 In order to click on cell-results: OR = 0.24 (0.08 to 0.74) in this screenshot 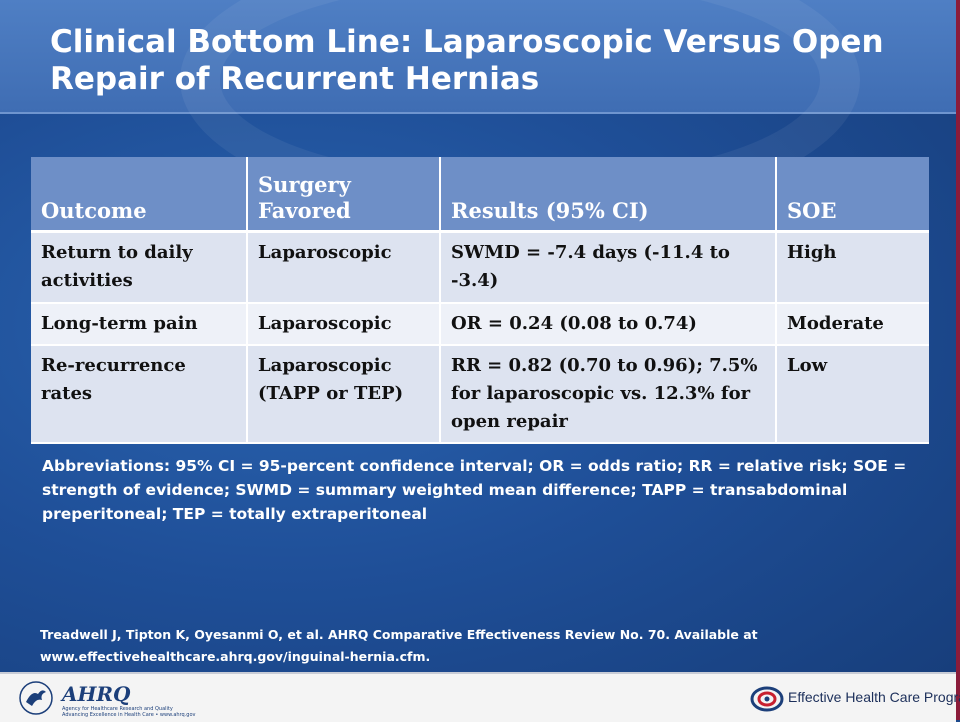, I will do `click(608, 324)`.